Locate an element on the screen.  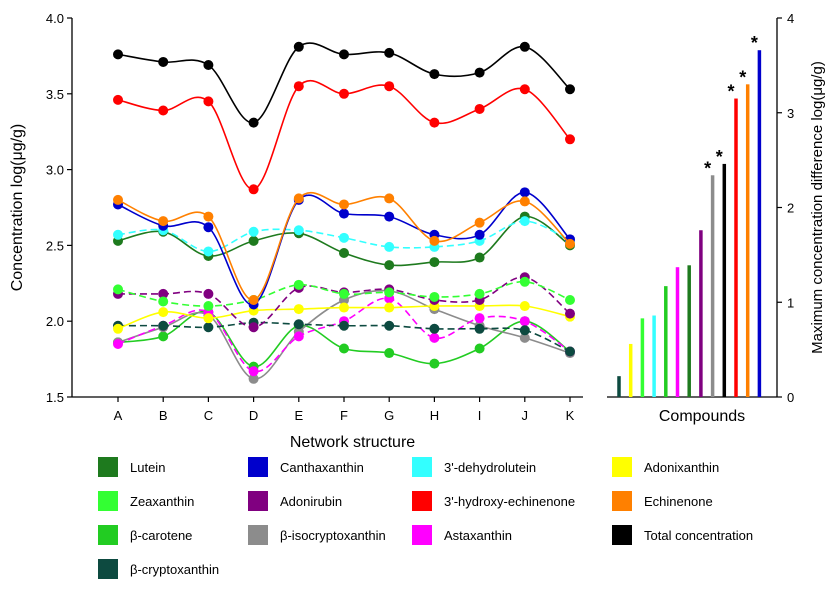
x-axis-label: Network structure is located at coordinates (352, 442).